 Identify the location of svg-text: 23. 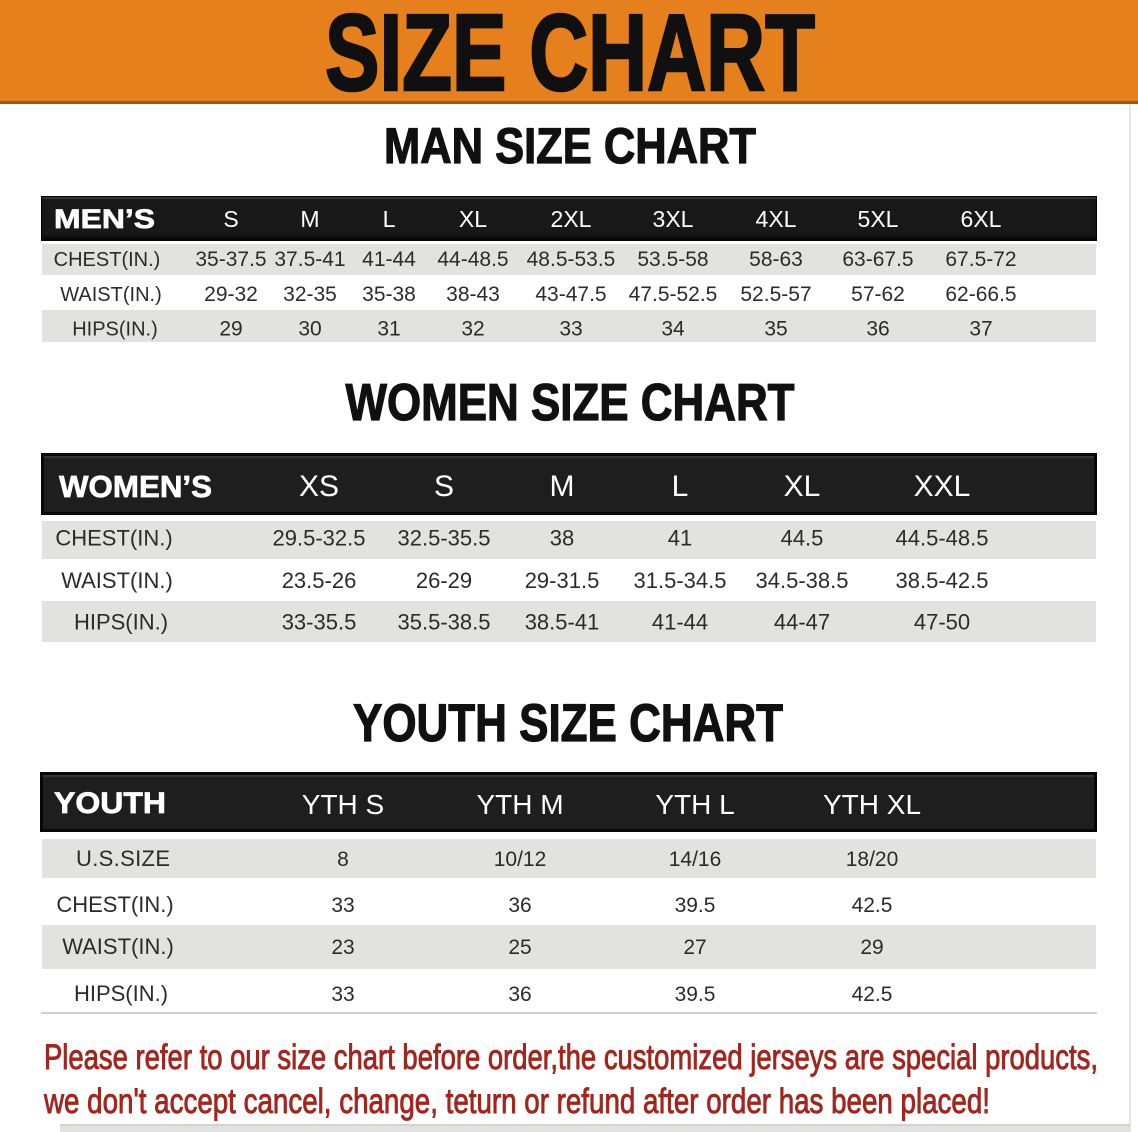
(342, 947).